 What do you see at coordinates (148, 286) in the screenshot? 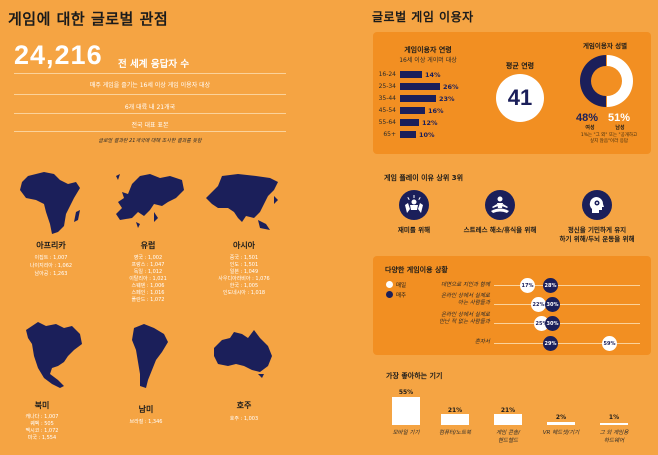
I see `country-stat: 스웨덴 : 1,006` at bounding box center [148, 286].